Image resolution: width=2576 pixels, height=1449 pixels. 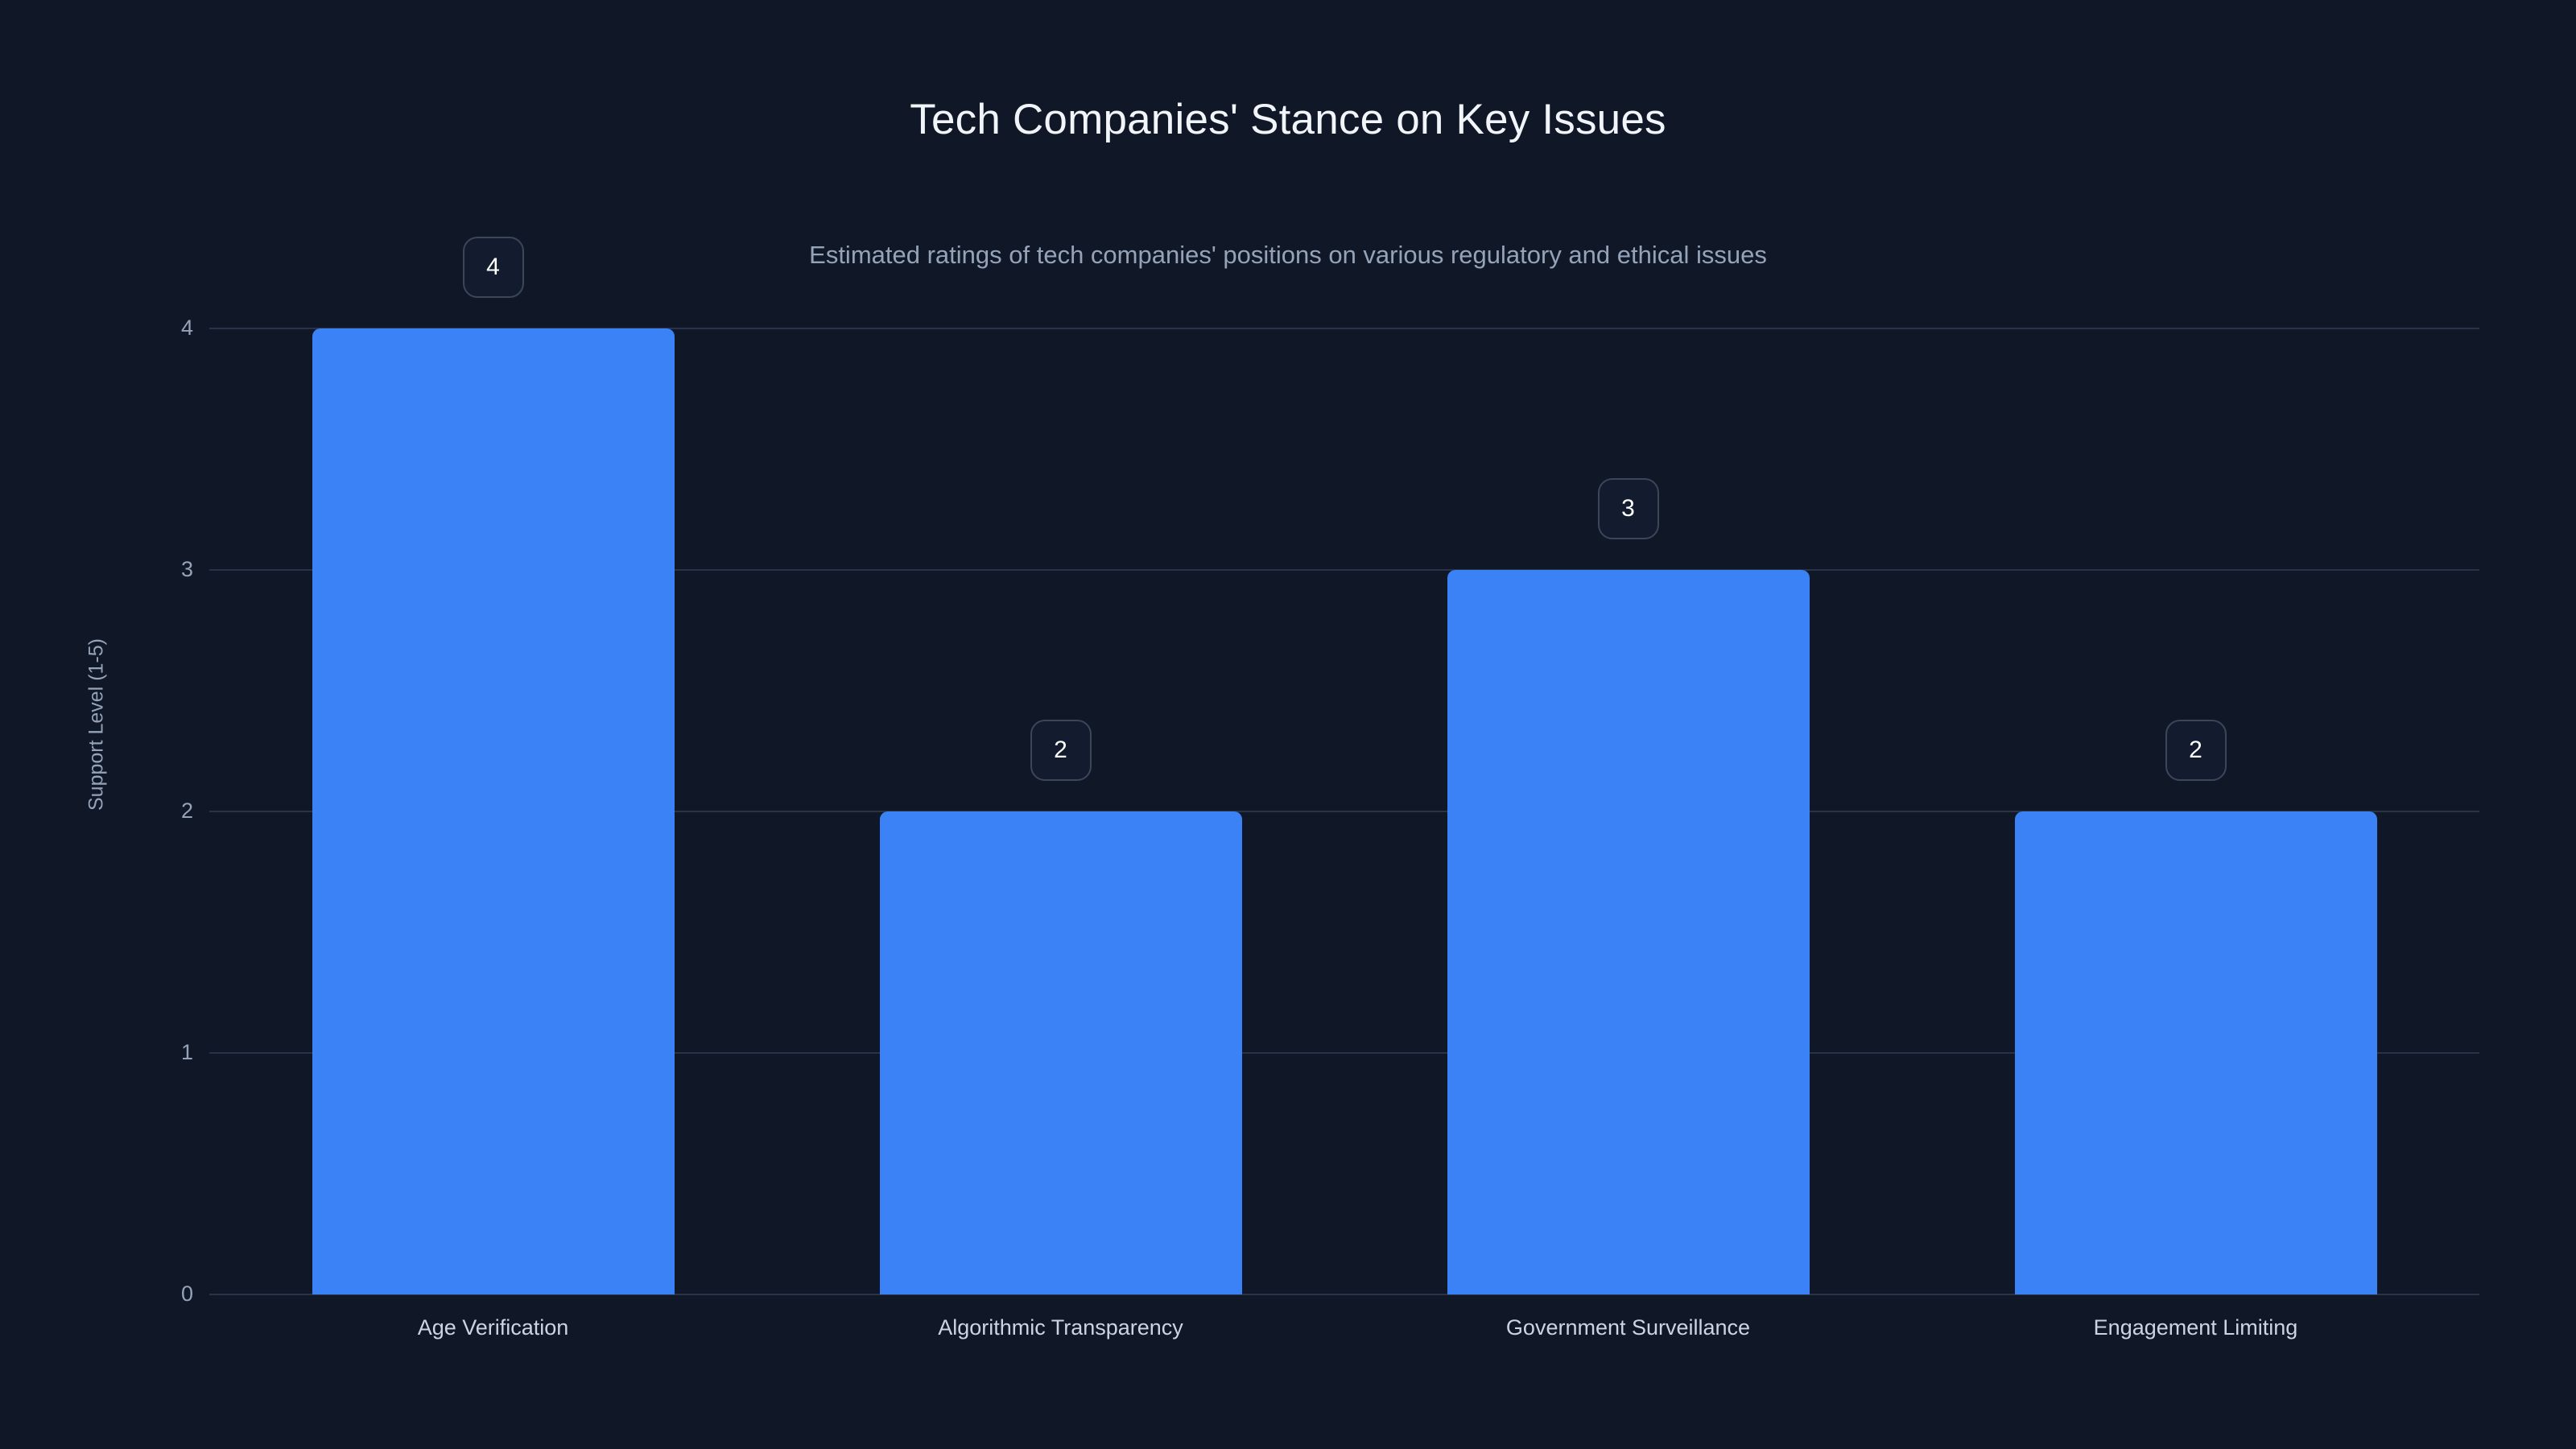 I want to click on x-axis-category-label: Age Verification, so click(x=493, y=1327).